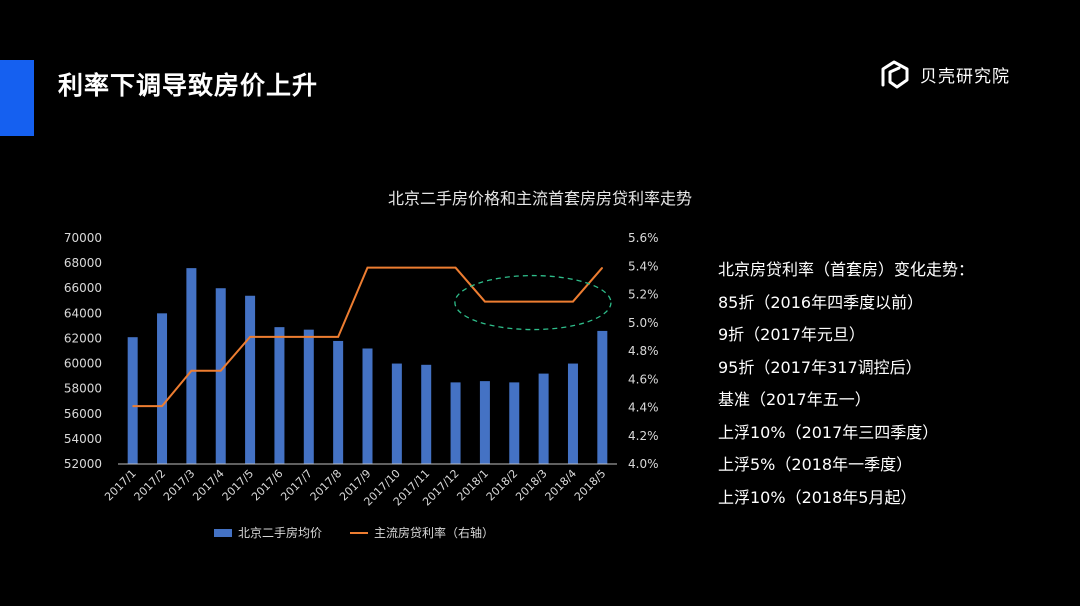 Image resolution: width=1080 pixels, height=606 pixels. Describe the element at coordinates (643, 295) in the screenshot. I see `y-right-tick-label: 5.2%` at that location.